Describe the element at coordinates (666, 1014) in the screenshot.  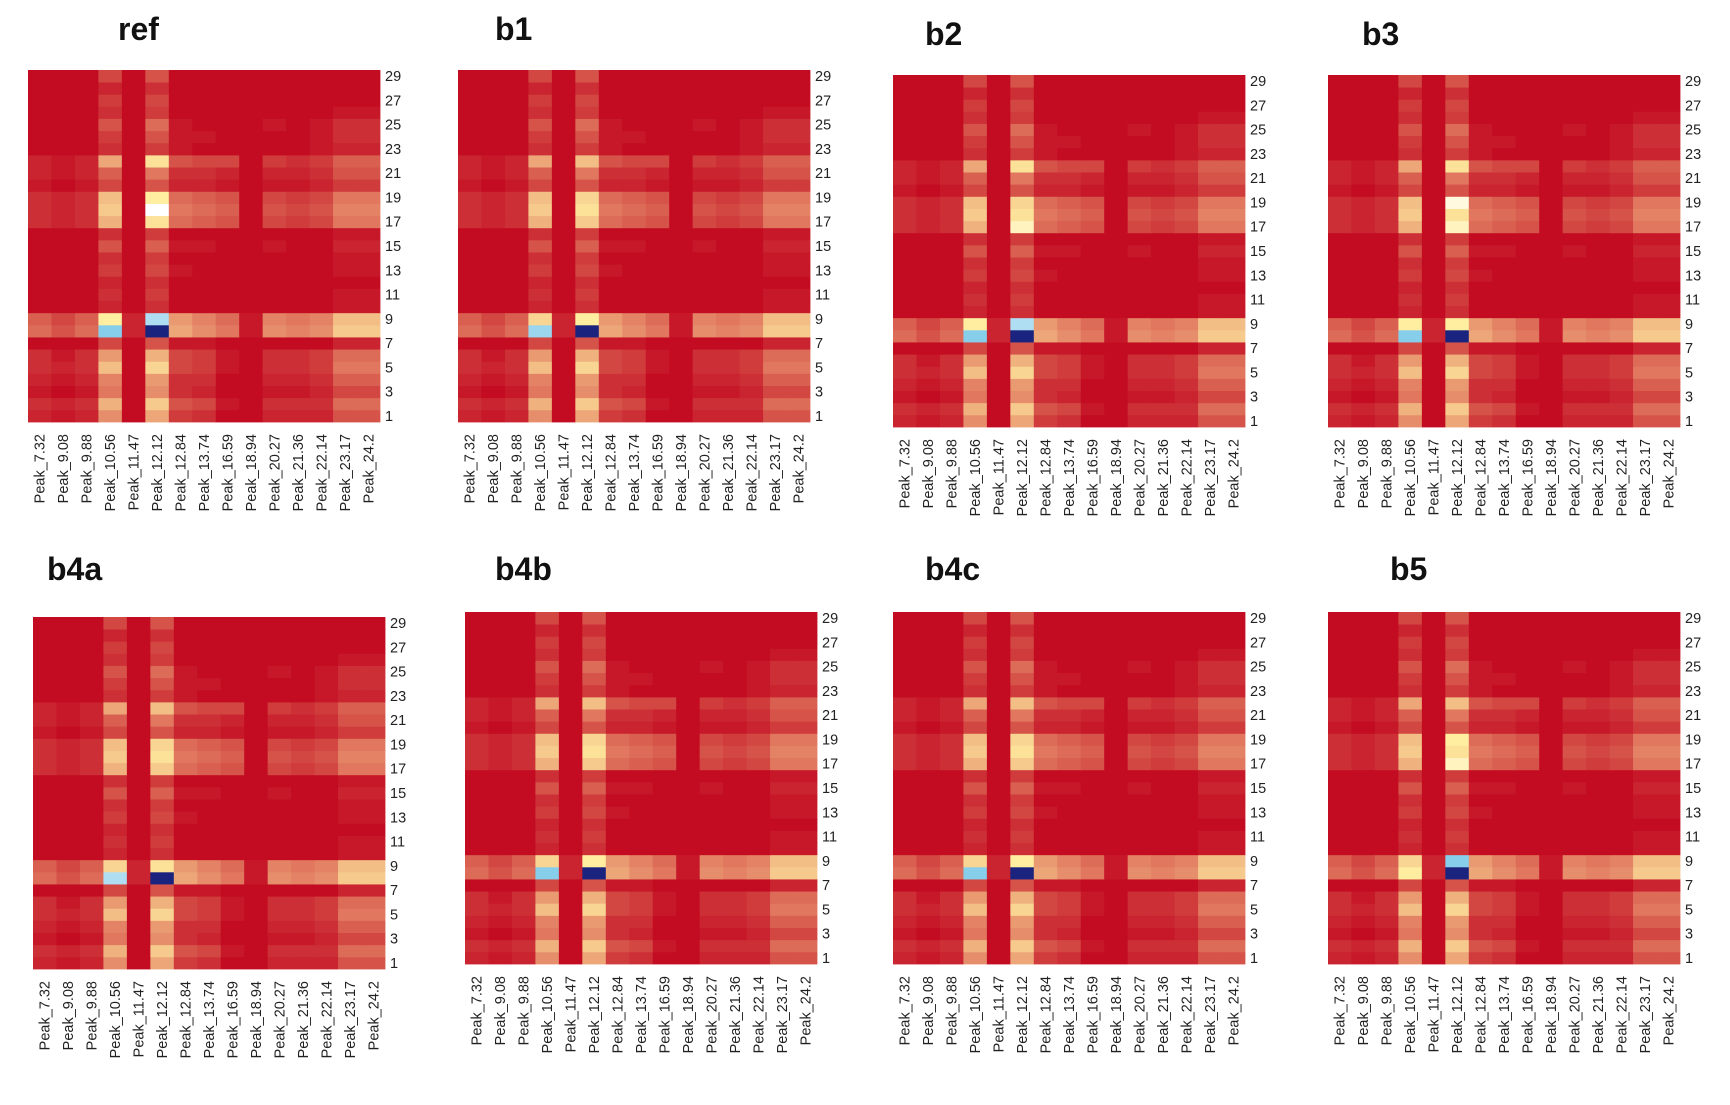
I see `x-tick-label: Peak_16.59` at that location.